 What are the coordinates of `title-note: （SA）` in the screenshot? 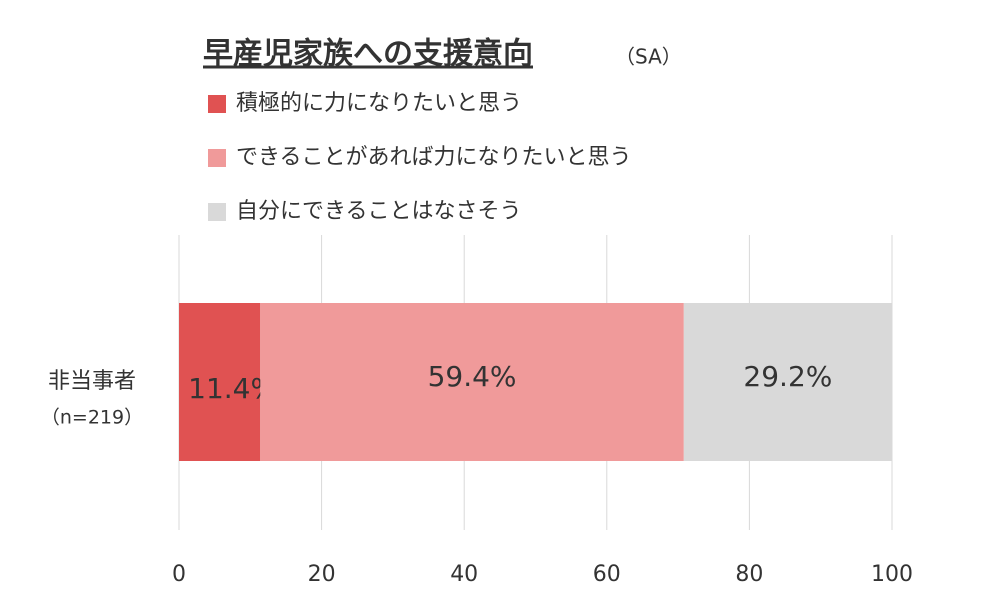 It's located at (648, 57).